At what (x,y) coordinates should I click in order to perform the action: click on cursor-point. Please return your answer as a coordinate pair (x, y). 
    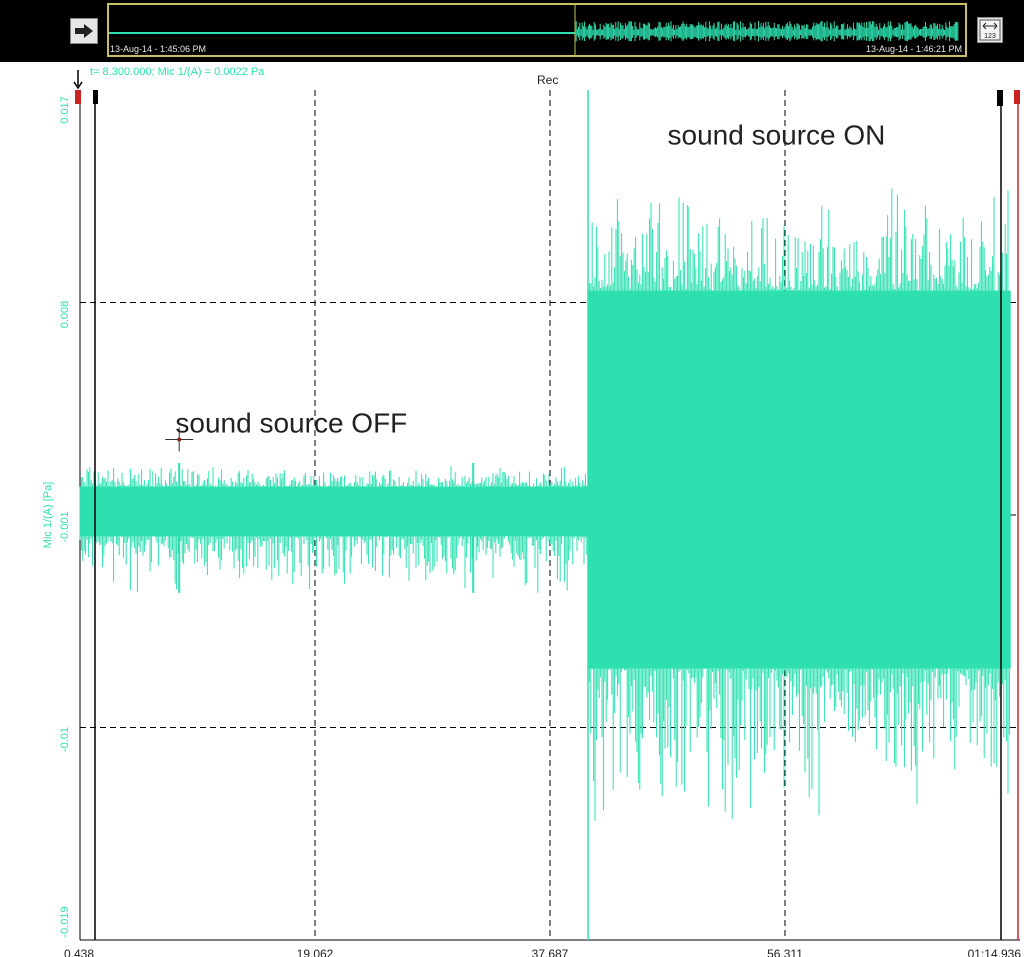
    Looking at the image, I should click on (179, 439).